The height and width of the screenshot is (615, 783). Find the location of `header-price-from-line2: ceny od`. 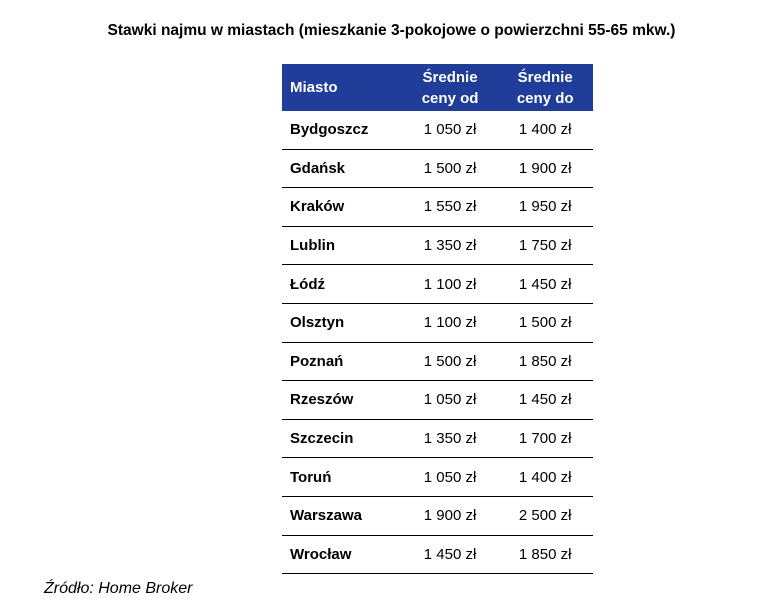

header-price-from-line2: ceny od is located at coordinates (450, 98).